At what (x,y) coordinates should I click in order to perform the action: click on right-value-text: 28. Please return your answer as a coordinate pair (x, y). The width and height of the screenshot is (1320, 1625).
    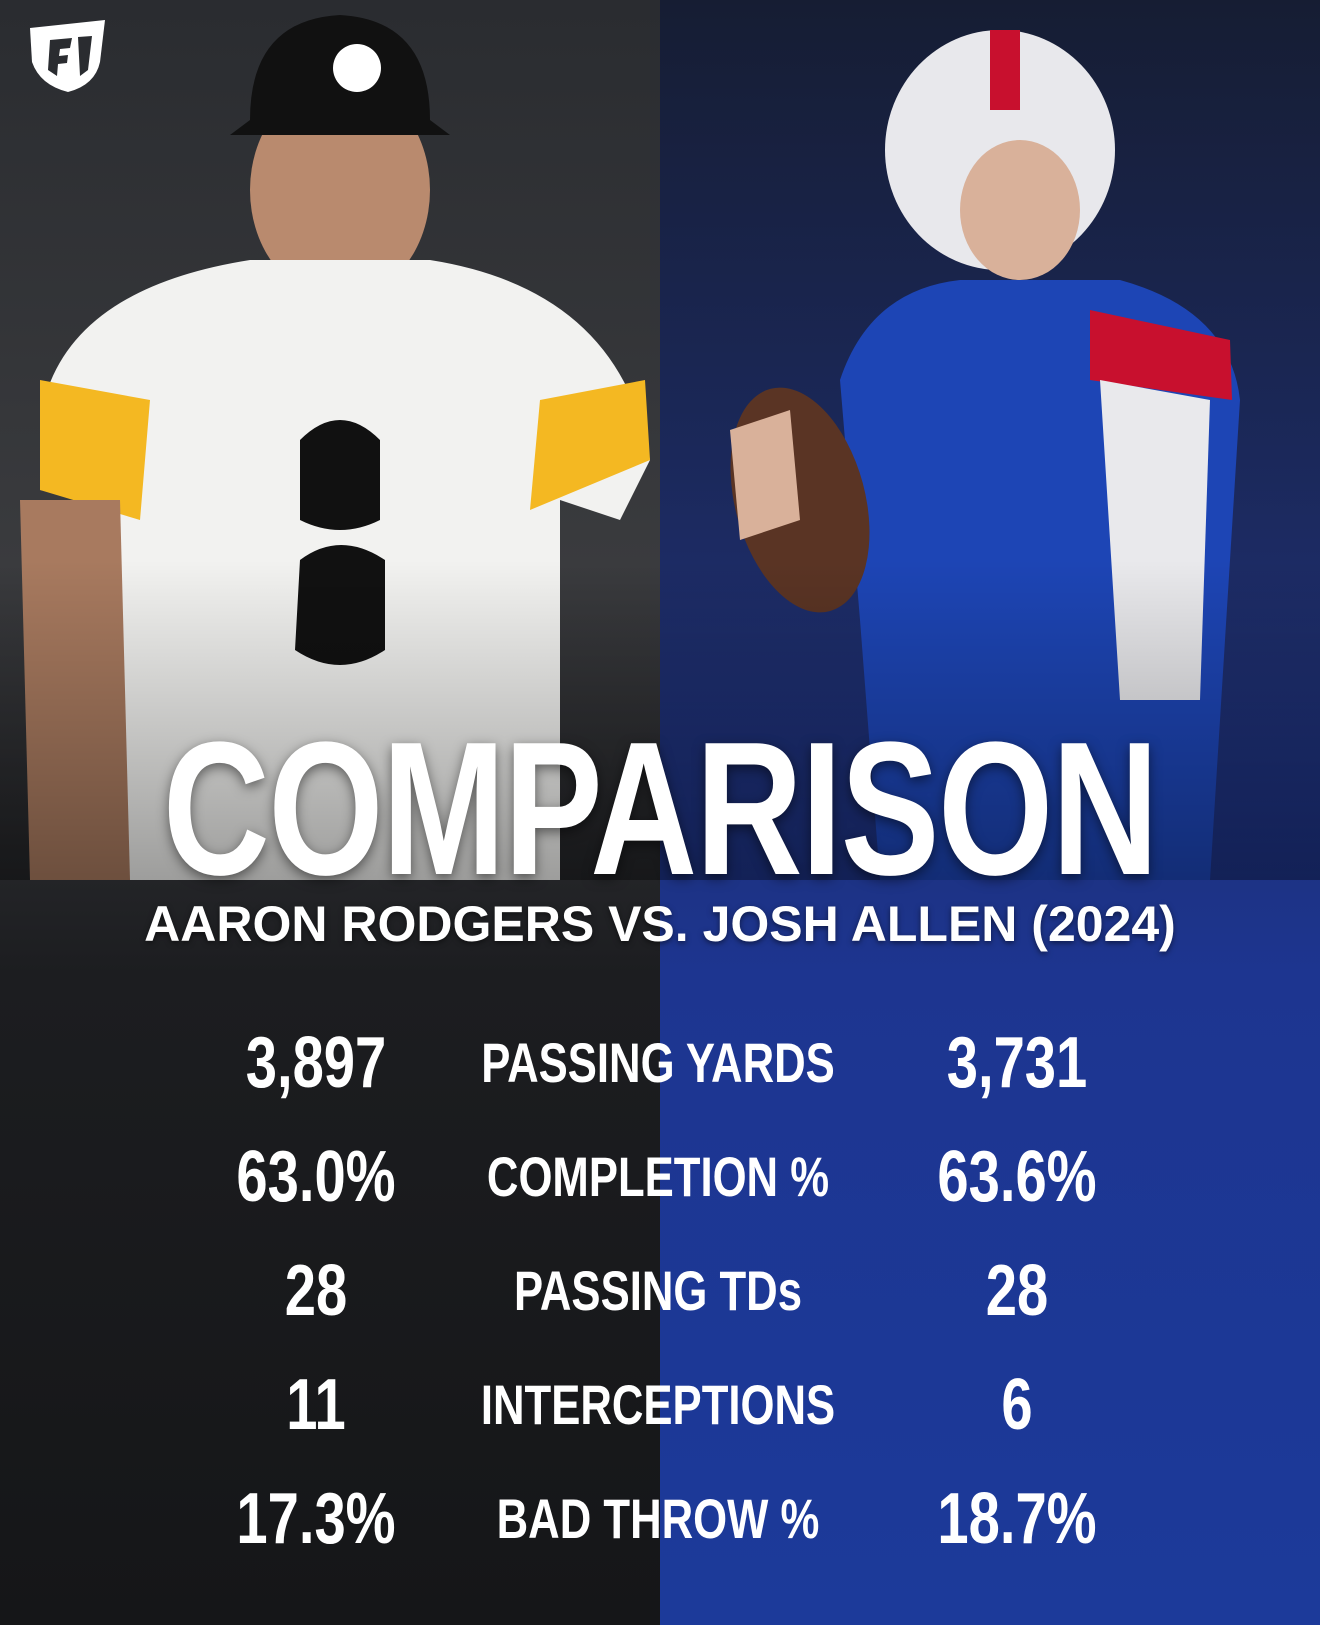
    Looking at the image, I should click on (1017, 1291).